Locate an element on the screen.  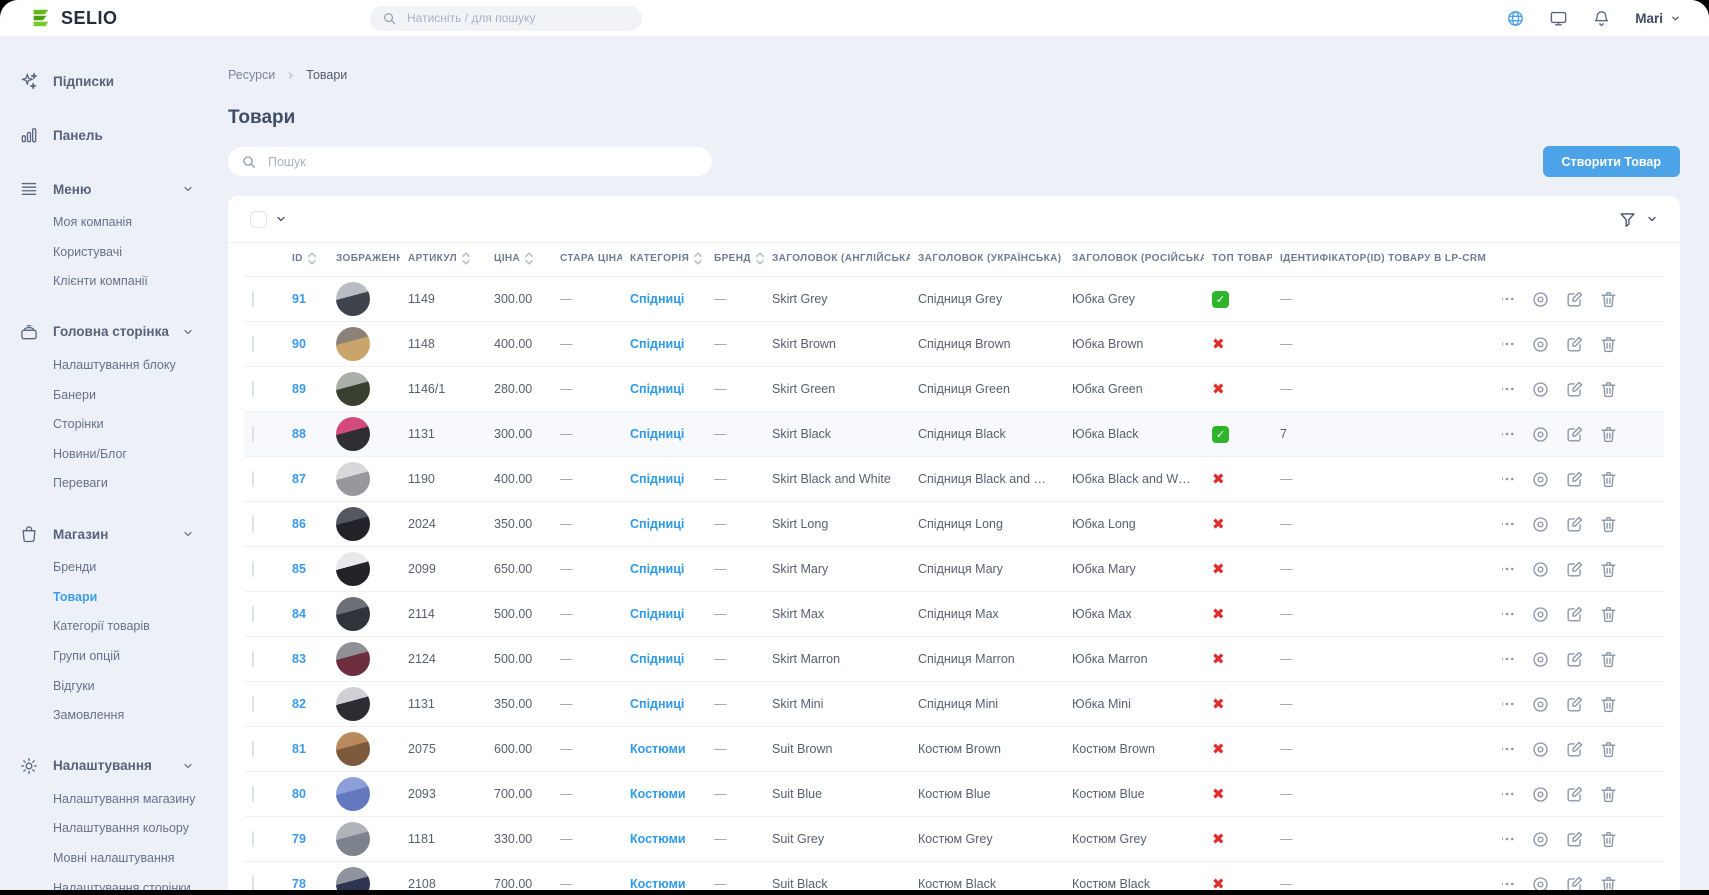
product-id-link: 85 is located at coordinates (299, 569).